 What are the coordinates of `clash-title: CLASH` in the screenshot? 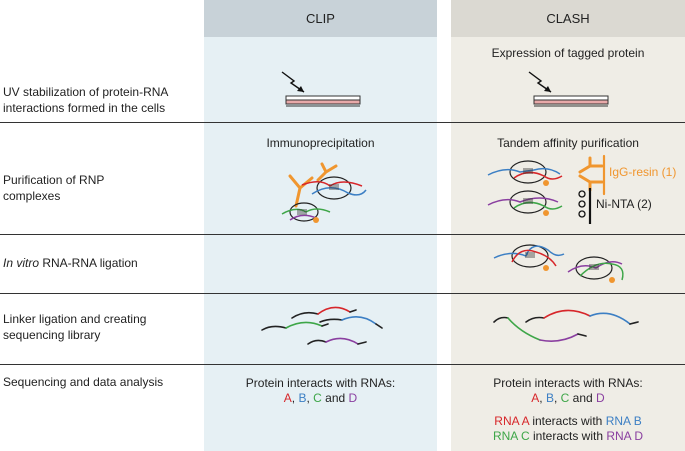 It's located at (568, 18).